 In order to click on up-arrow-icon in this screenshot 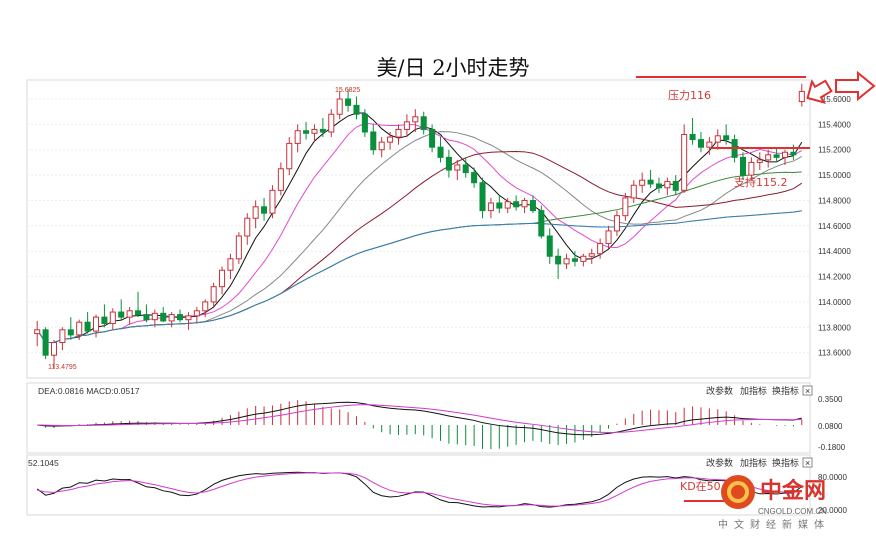, I will do `click(819, 91)`.